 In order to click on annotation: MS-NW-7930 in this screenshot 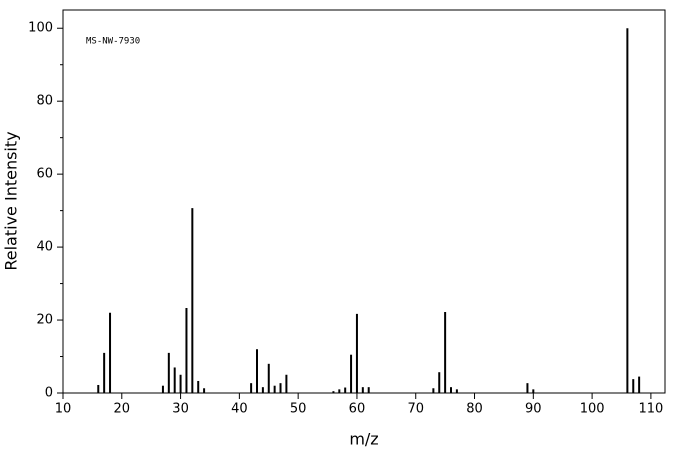, I will do `click(113, 42)`.